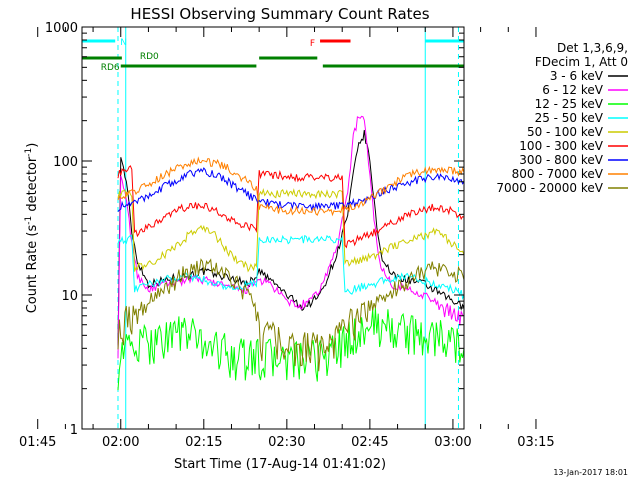  What do you see at coordinates (110, 68) in the screenshot?
I see `state-label-rd6: RD6` at bounding box center [110, 68].